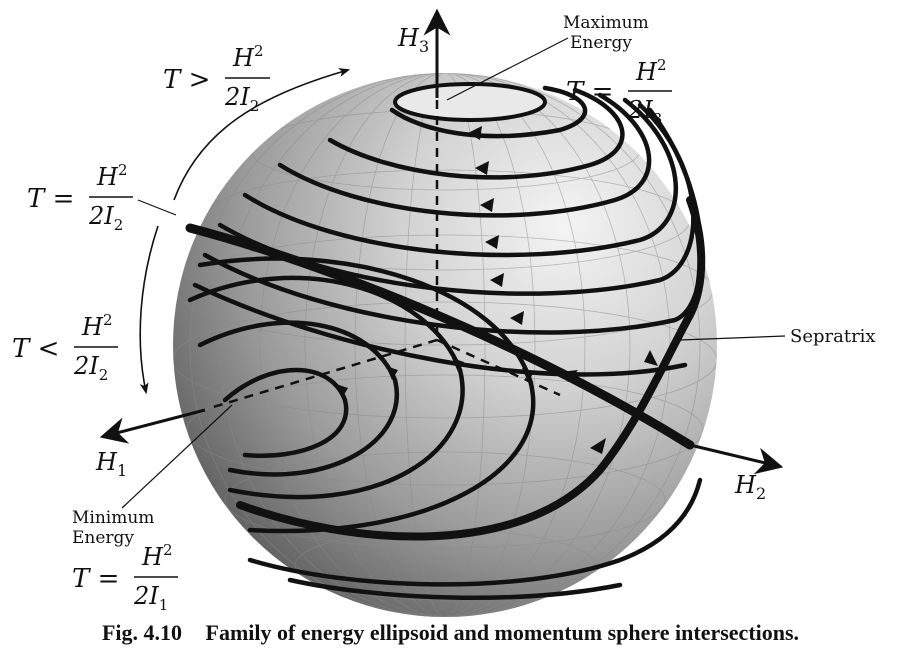 The image size is (901, 665). Describe the element at coordinates (619, 92) in the screenshot. I see `equation-t-max: T = H2 2I3` at that location.